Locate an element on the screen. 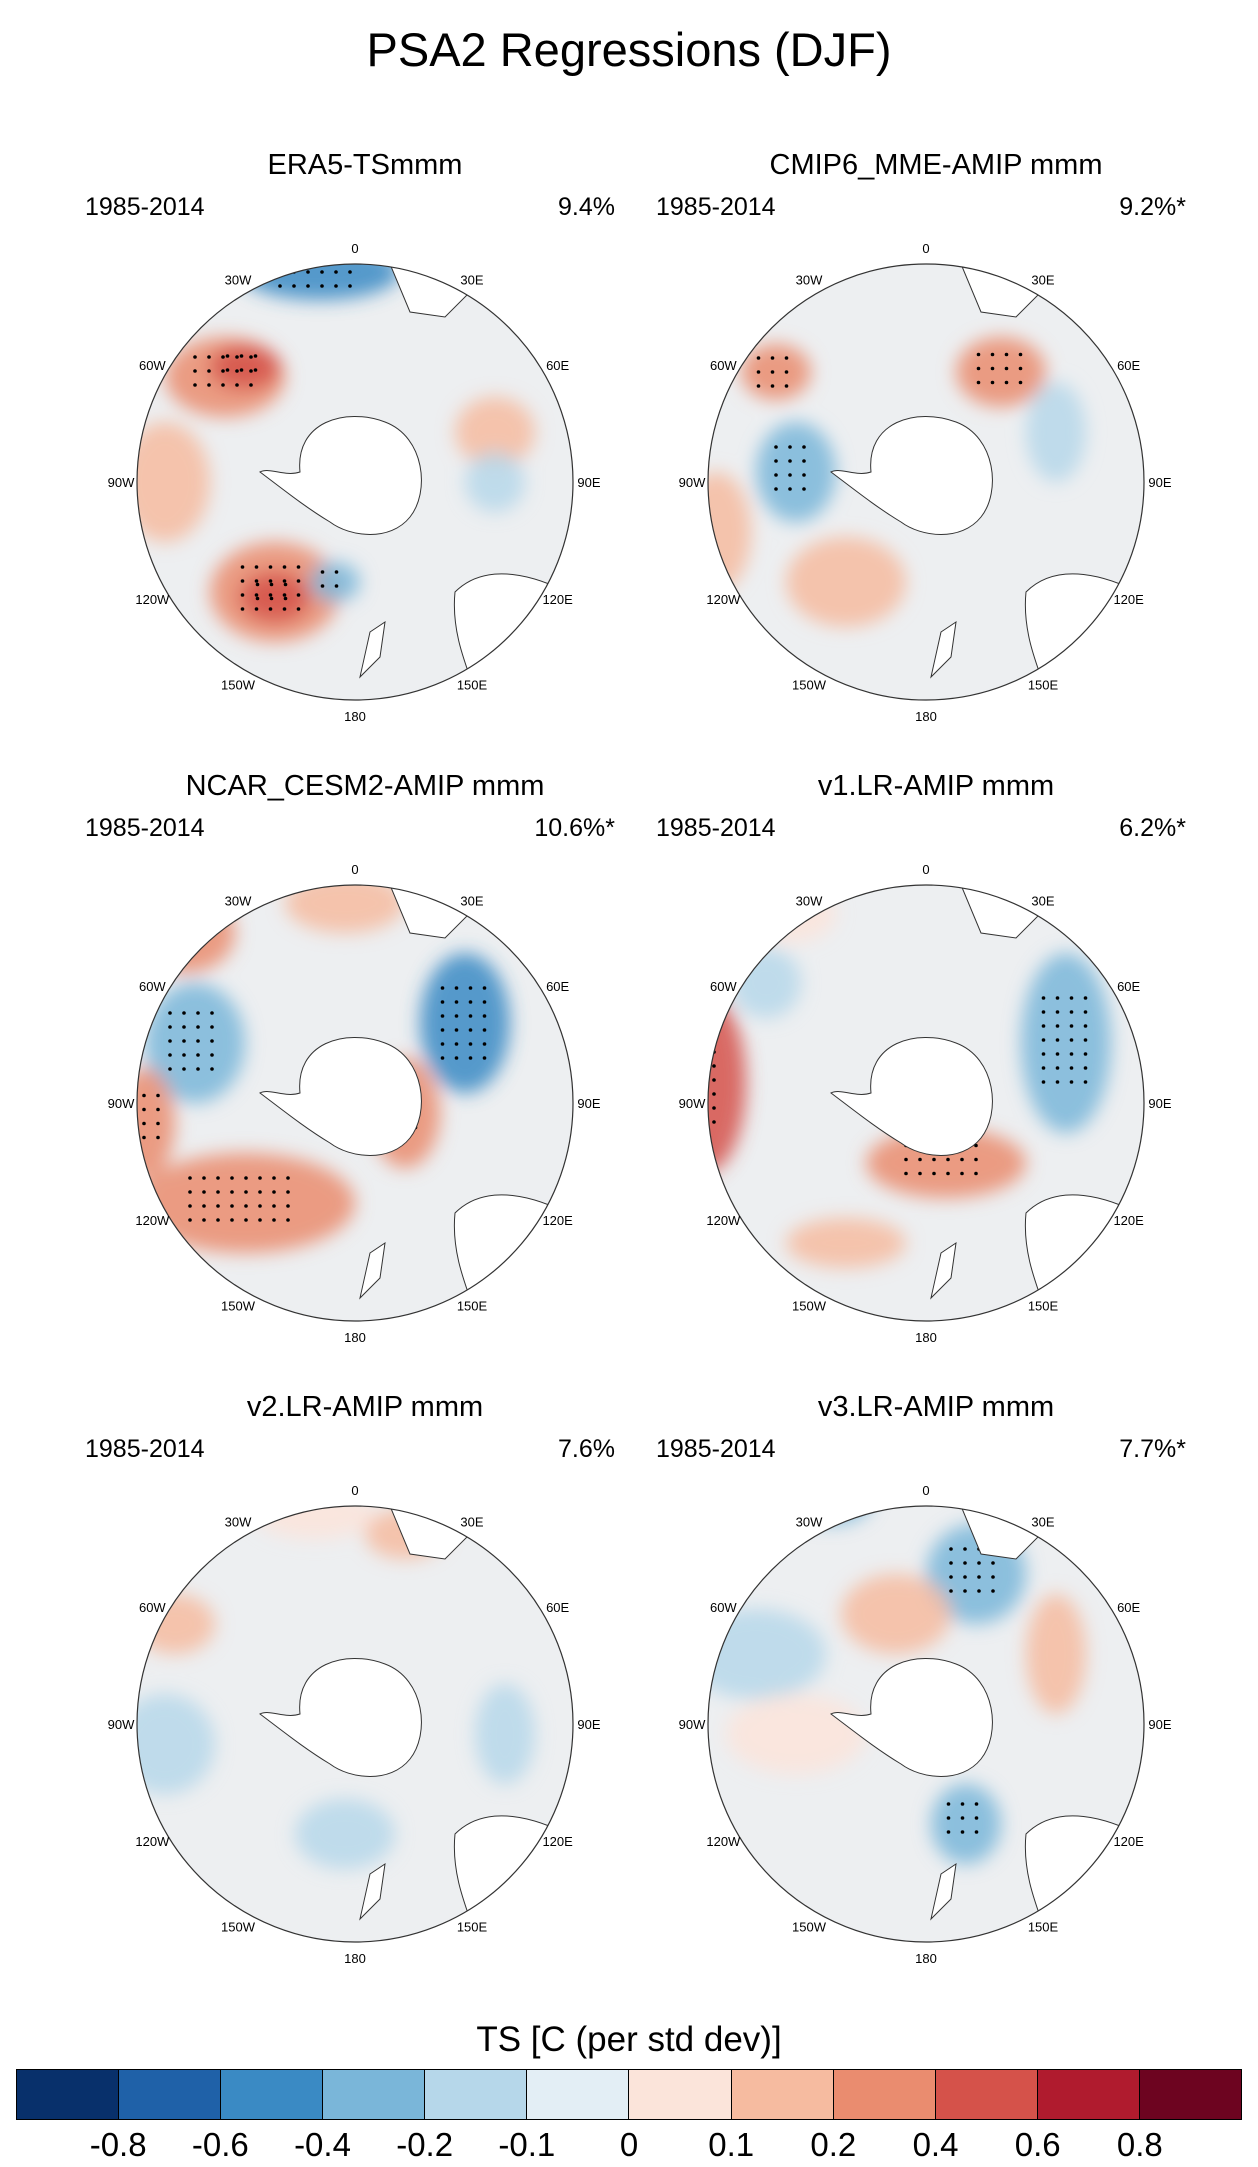 The width and height of the screenshot is (1258, 2167). longitude-label: 90E is located at coordinates (588, 1724).